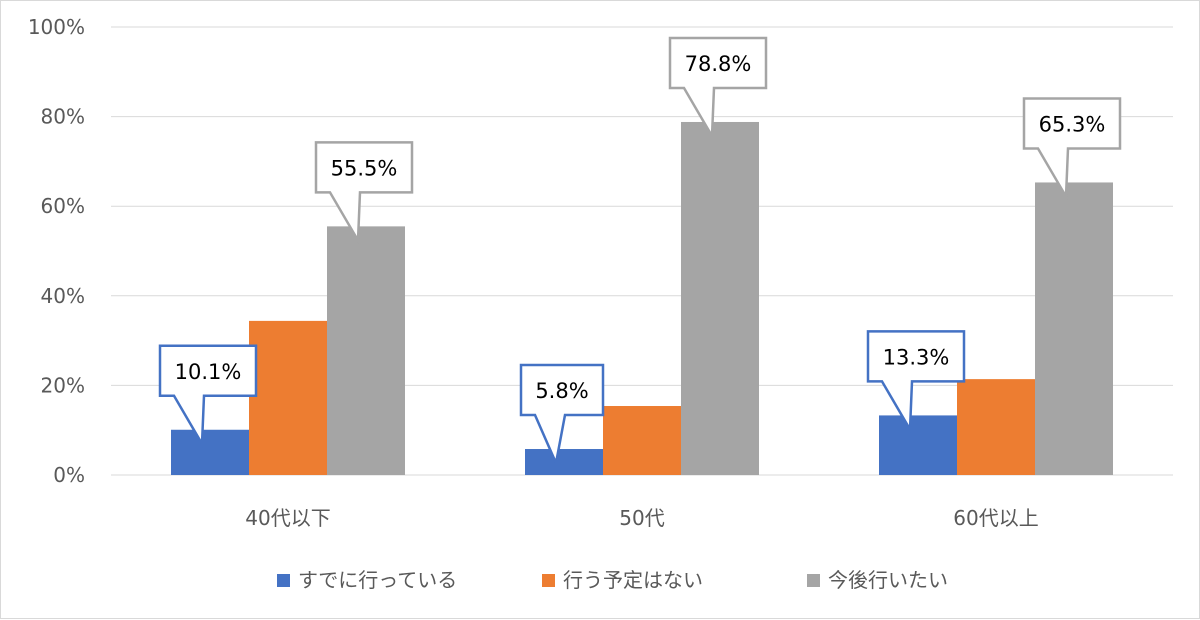 Image resolution: width=1200 pixels, height=620 pixels. What do you see at coordinates (56, 27) in the screenshot?
I see `y-tick-label: 100%` at bounding box center [56, 27].